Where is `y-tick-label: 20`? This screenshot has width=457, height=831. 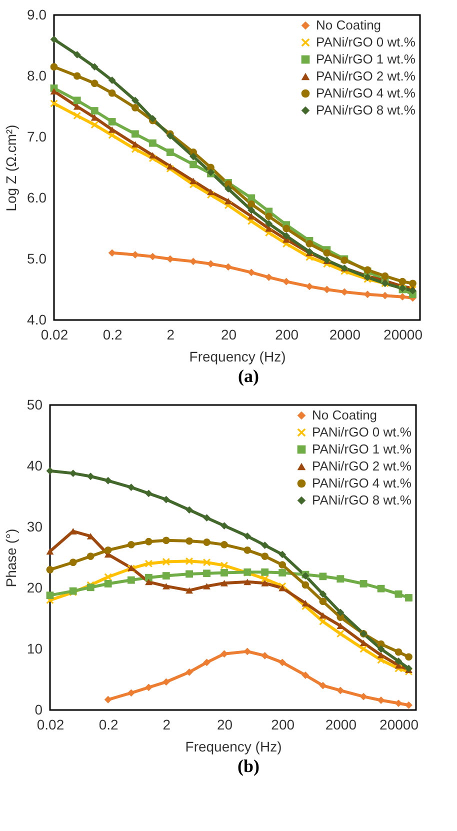 y-tick-label: 20 is located at coordinates (34, 588).